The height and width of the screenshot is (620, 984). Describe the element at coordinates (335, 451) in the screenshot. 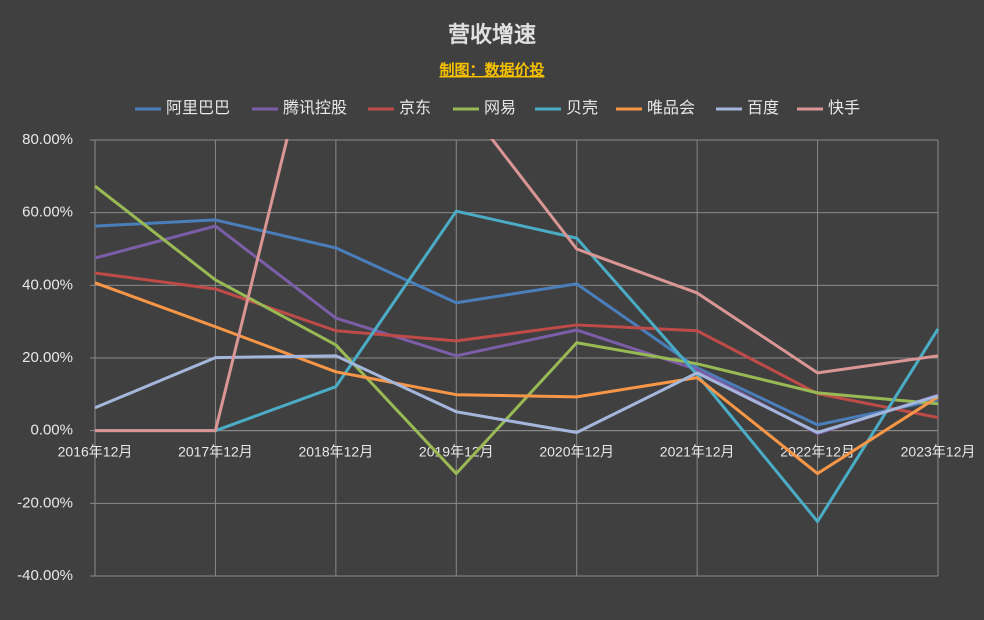

I see `x-tick-label: 2018年12月` at that location.